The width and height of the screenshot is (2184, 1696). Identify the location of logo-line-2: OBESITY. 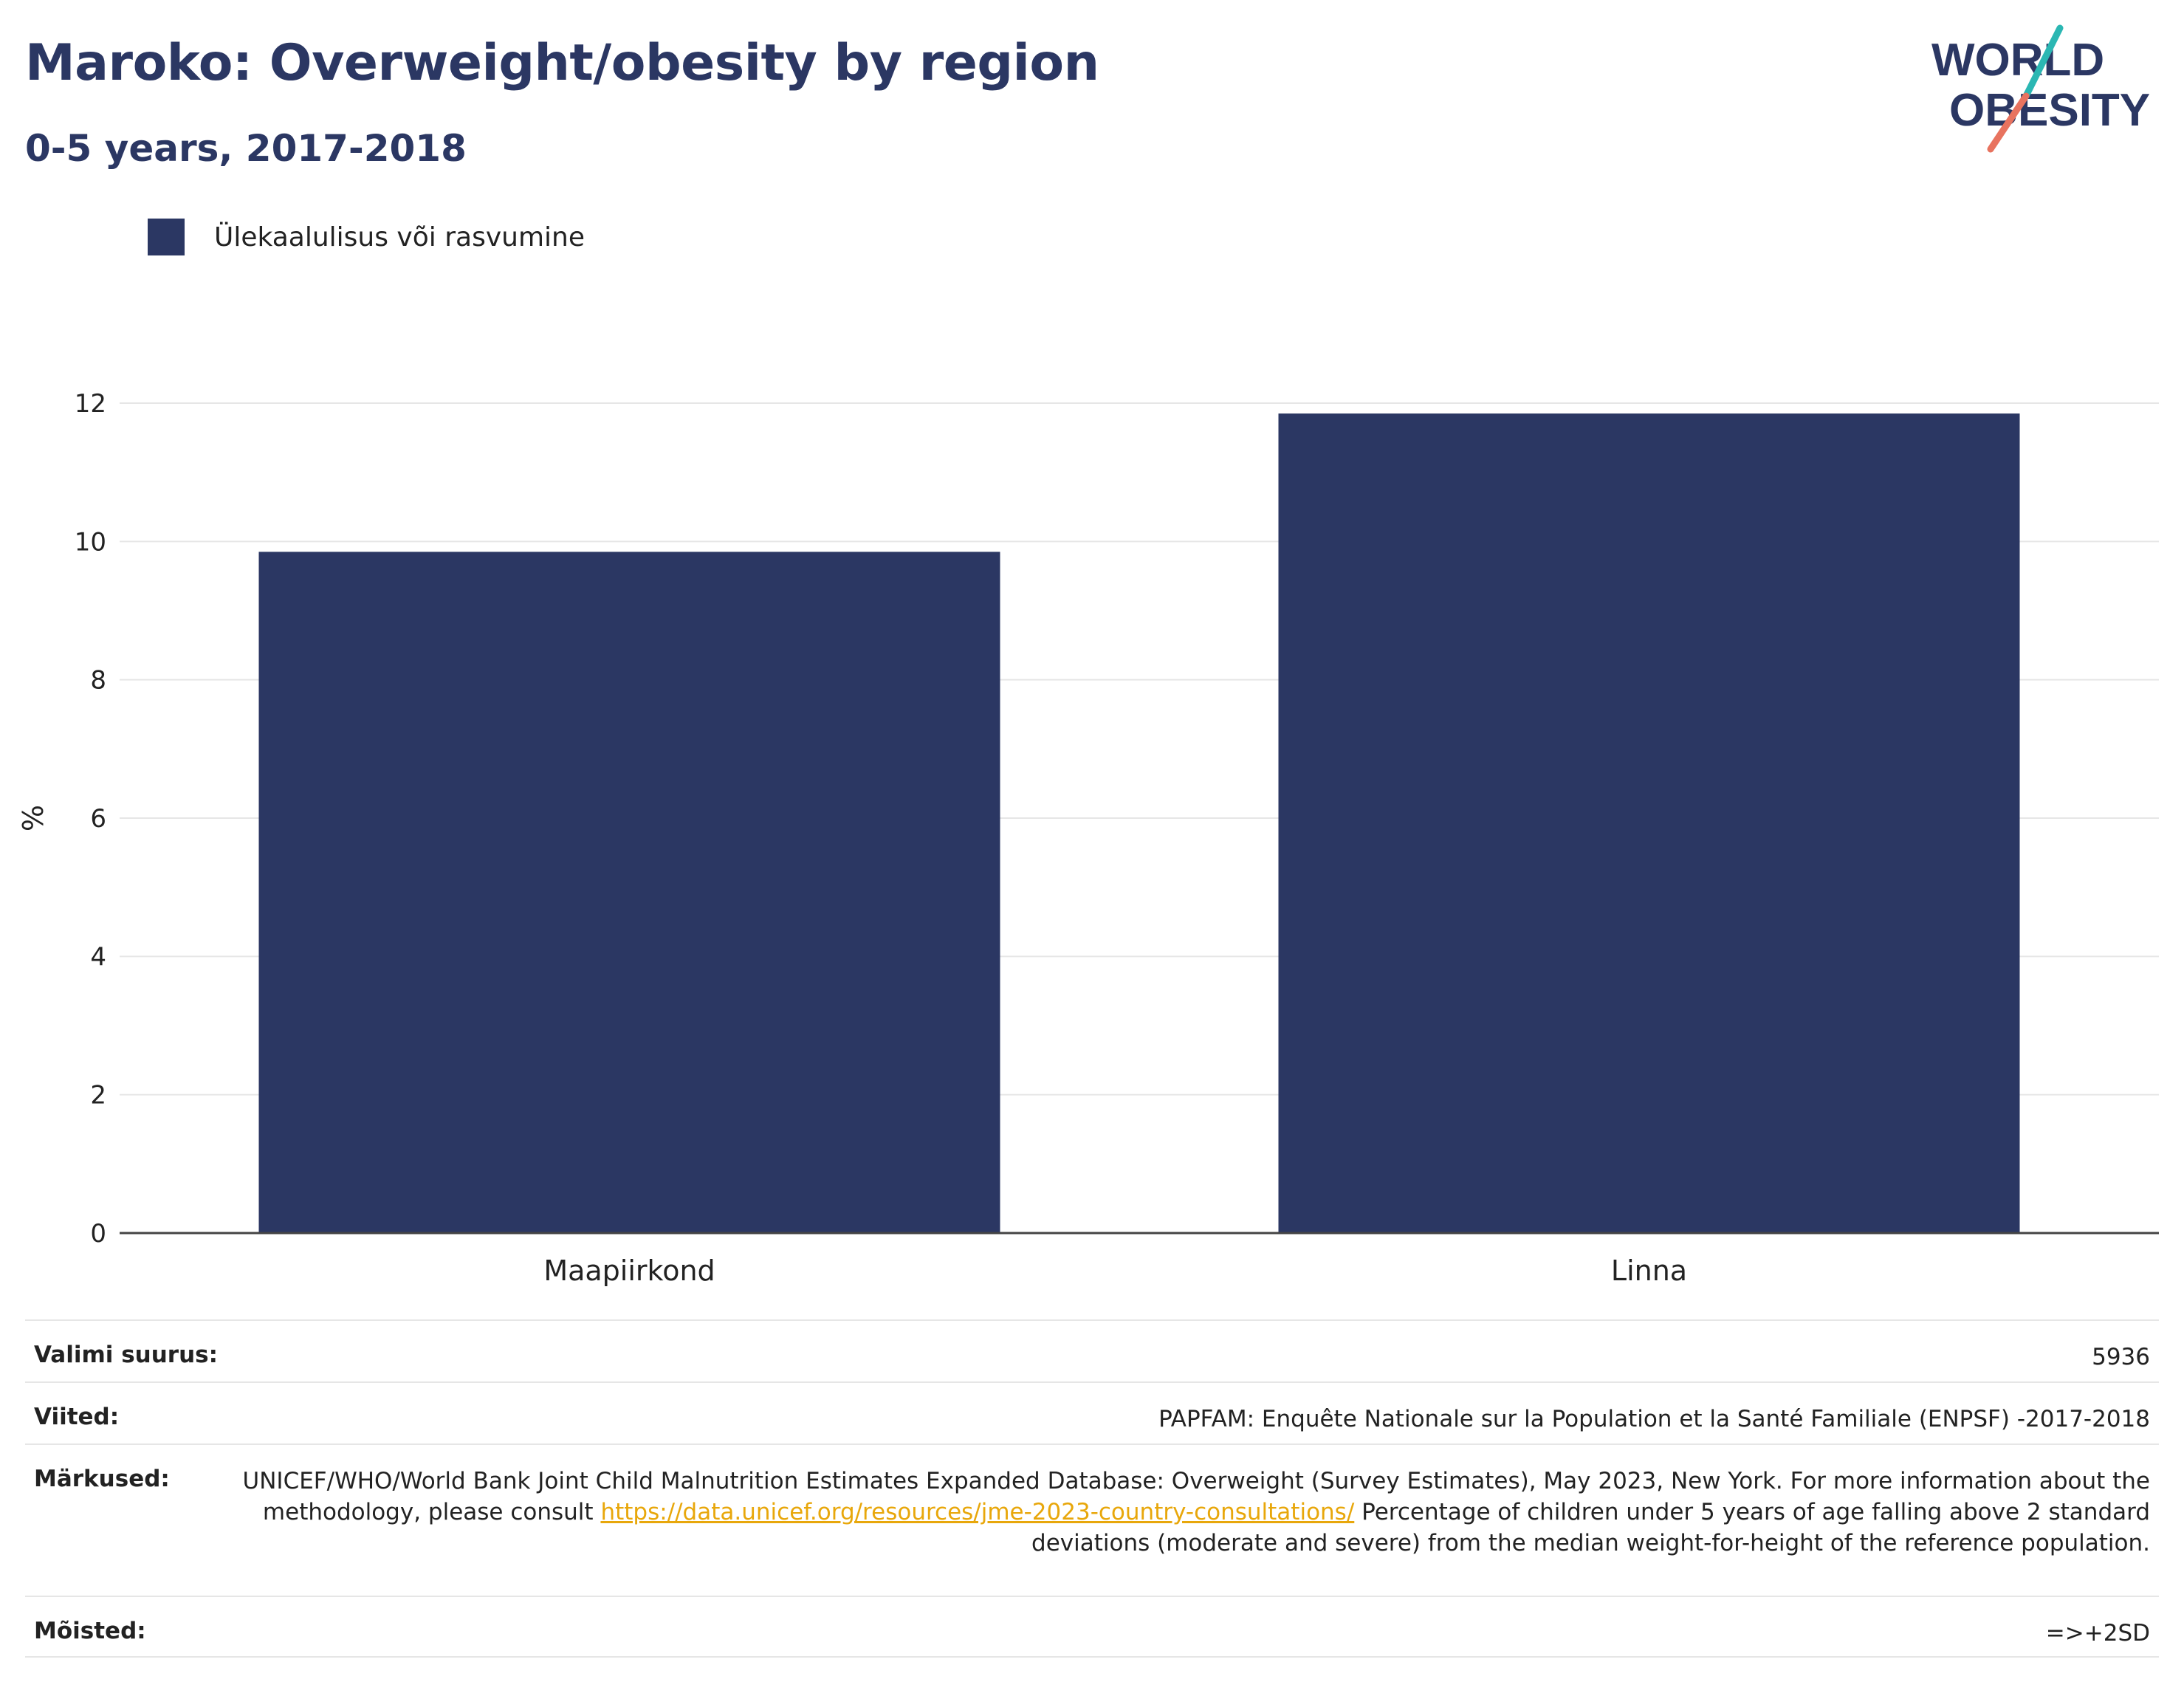
(2050, 111).